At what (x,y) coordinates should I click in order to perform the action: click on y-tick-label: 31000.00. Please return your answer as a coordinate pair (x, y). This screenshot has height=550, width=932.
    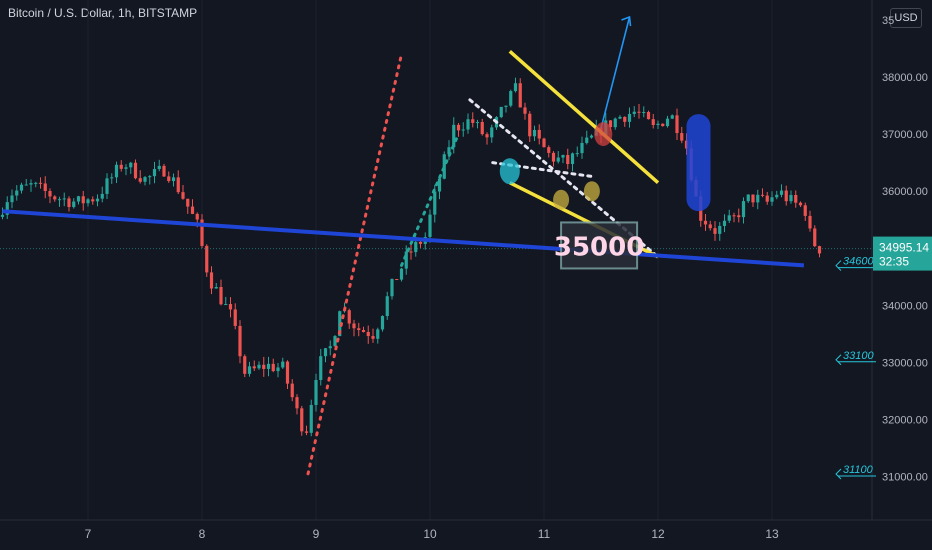
    Looking at the image, I should click on (905, 478).